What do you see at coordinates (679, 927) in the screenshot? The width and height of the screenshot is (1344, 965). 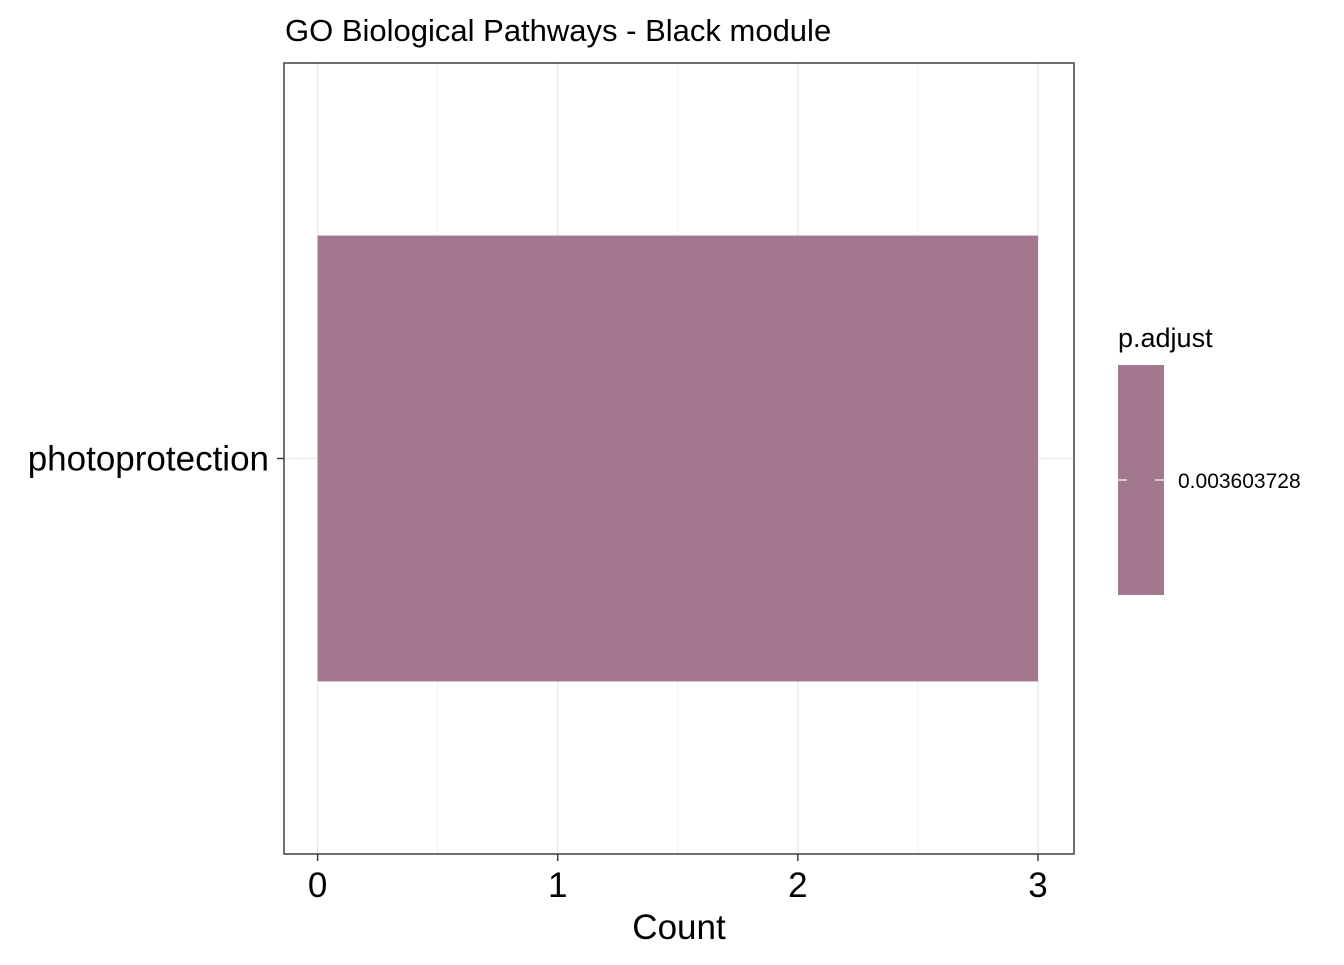 I see `x-axis-title: Count` at bounding box center [679, 927].